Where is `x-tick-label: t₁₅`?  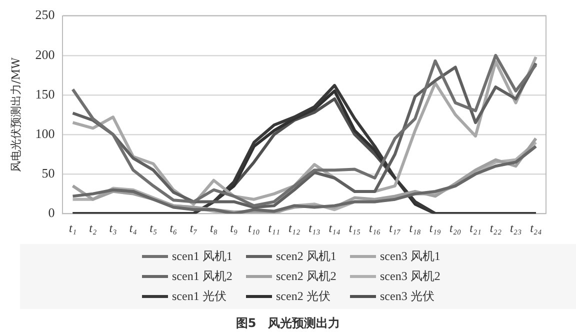 x-tick-label: t₁₅ is located at coordinates (354, 227).